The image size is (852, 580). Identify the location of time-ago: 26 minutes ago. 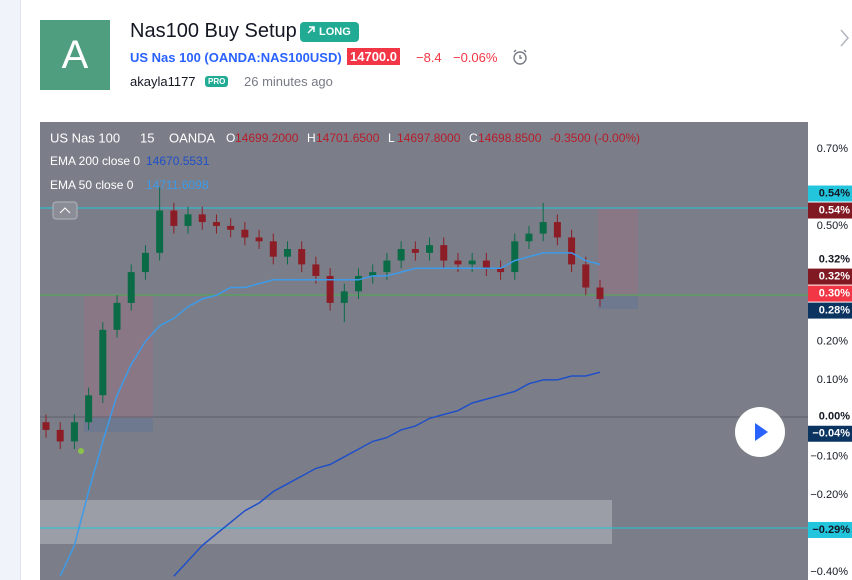
(288, 81).